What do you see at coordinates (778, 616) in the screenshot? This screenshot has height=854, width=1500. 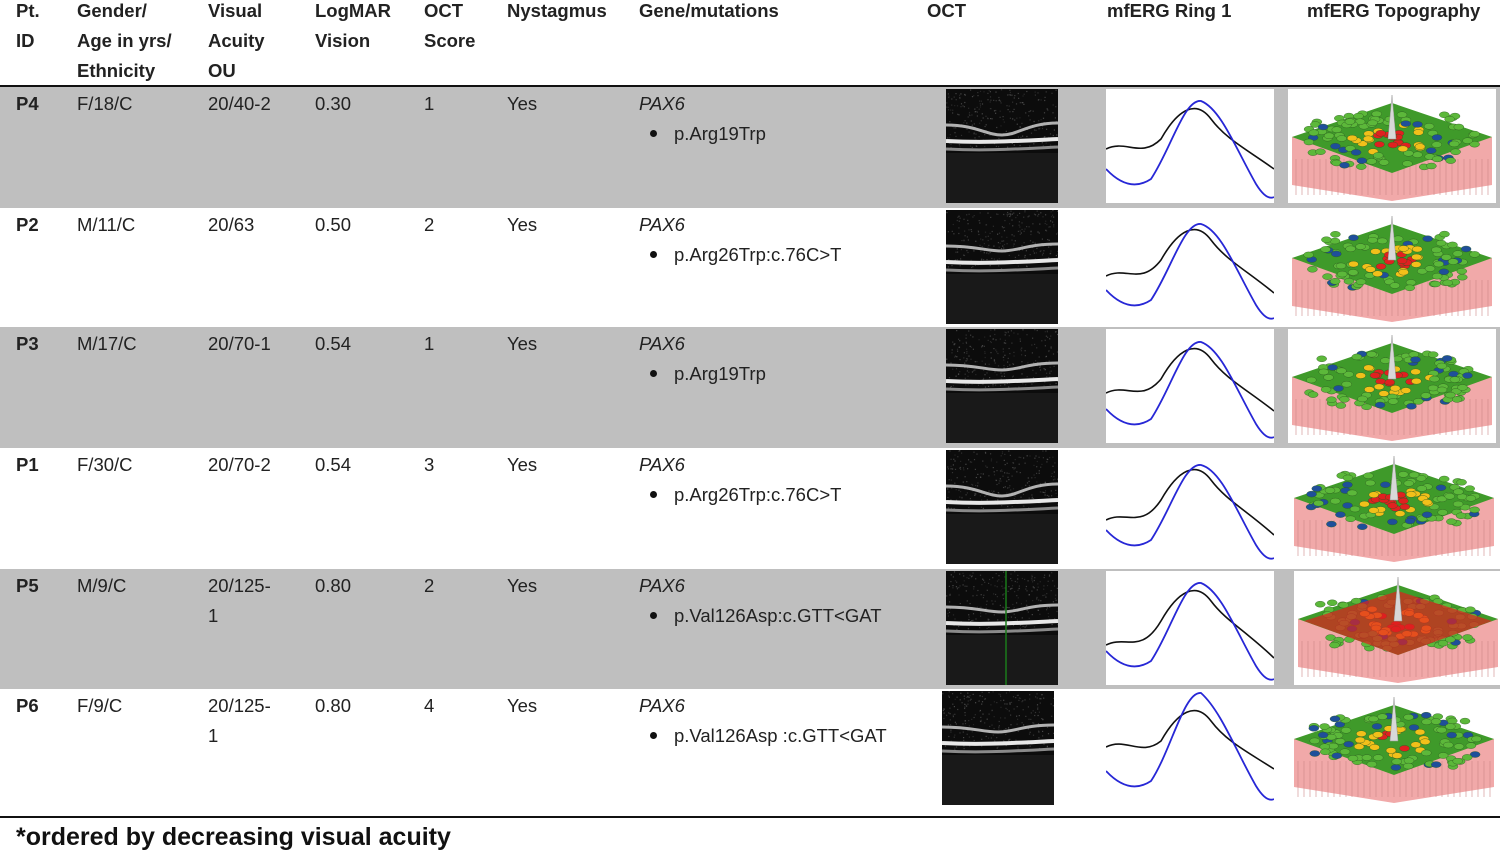 I see `mutation: p.Val126Asp:c.GTT<GAT` at bounding box center [778, 616].